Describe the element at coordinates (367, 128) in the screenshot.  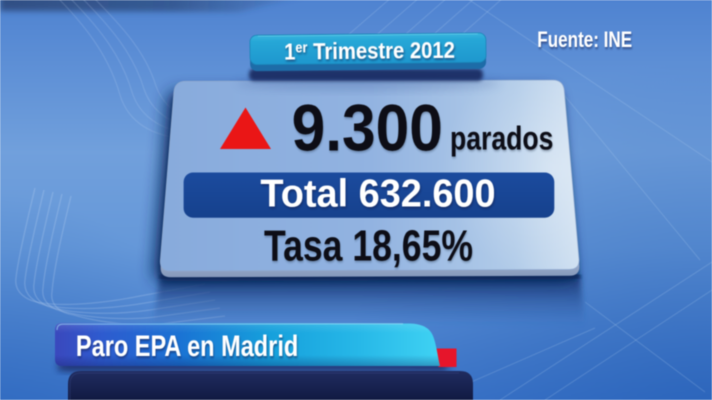
I see `svg-text: 9.300` at that location.